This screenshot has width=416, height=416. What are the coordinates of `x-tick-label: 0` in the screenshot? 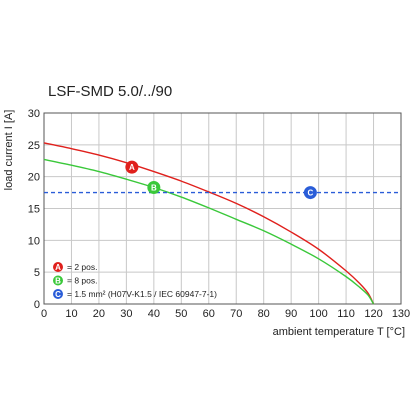 It's located at (44, 314).